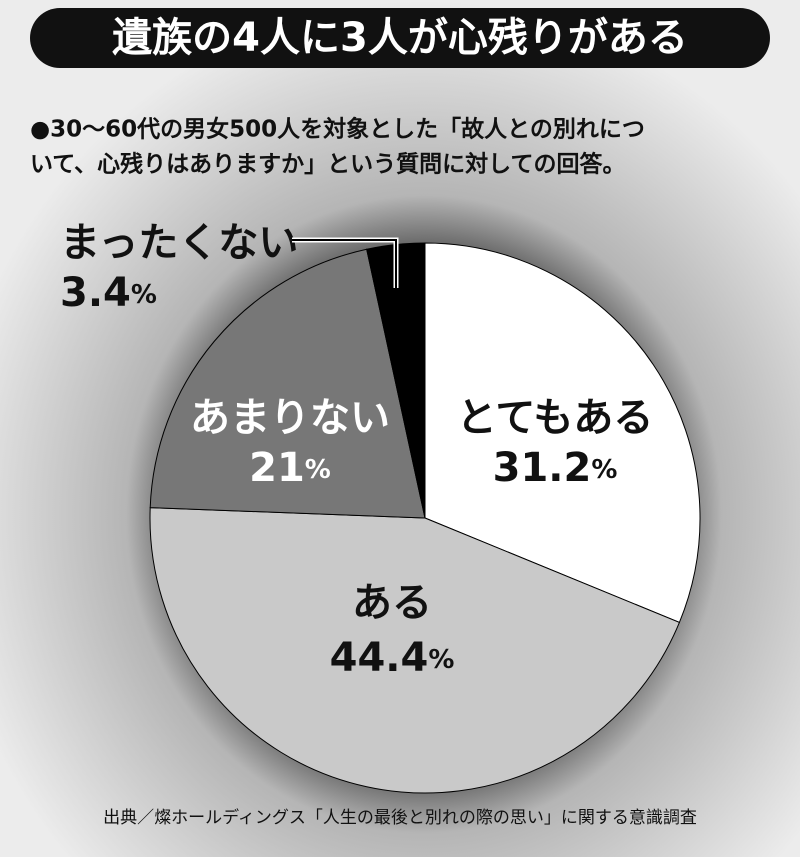 Image resolution: width=800 pixels, height=857 pixels. What do you see at coordinates (400, 817) in the screenshot?
I see `source: 出典／燦ホールディングス「人生の最後と別れの際の思い」に関する意識調査` at bounding box center [400, 817].